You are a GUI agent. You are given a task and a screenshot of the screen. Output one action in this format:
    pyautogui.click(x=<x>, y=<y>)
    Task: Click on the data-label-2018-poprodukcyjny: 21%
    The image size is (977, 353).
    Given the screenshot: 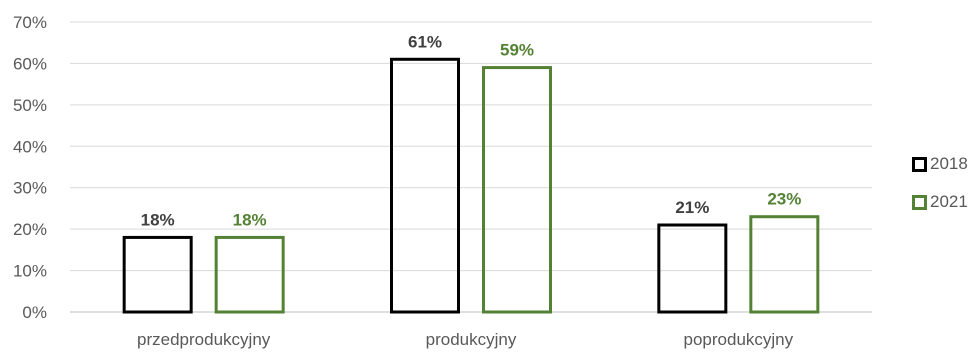 What is the action you would take?
    pyautogui.click(x=692, y=207)
    